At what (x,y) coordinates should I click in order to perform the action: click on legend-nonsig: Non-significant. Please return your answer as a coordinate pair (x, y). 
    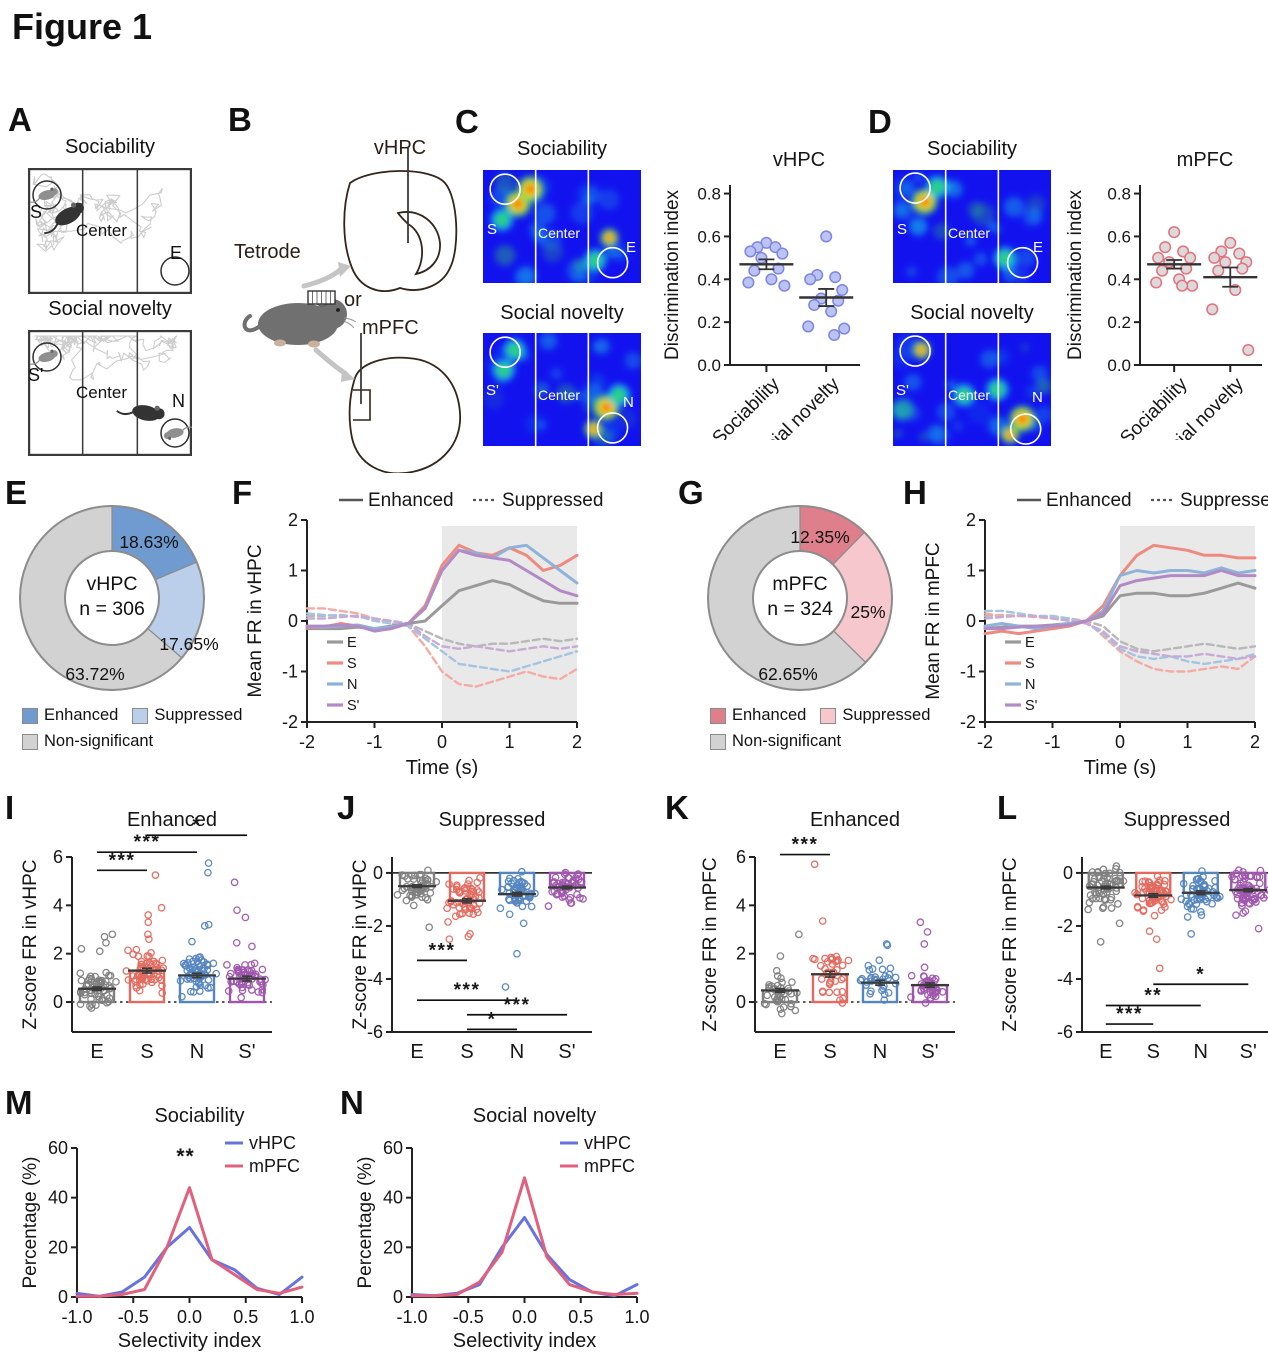
    Looking at the image, I should click on (87, 741).